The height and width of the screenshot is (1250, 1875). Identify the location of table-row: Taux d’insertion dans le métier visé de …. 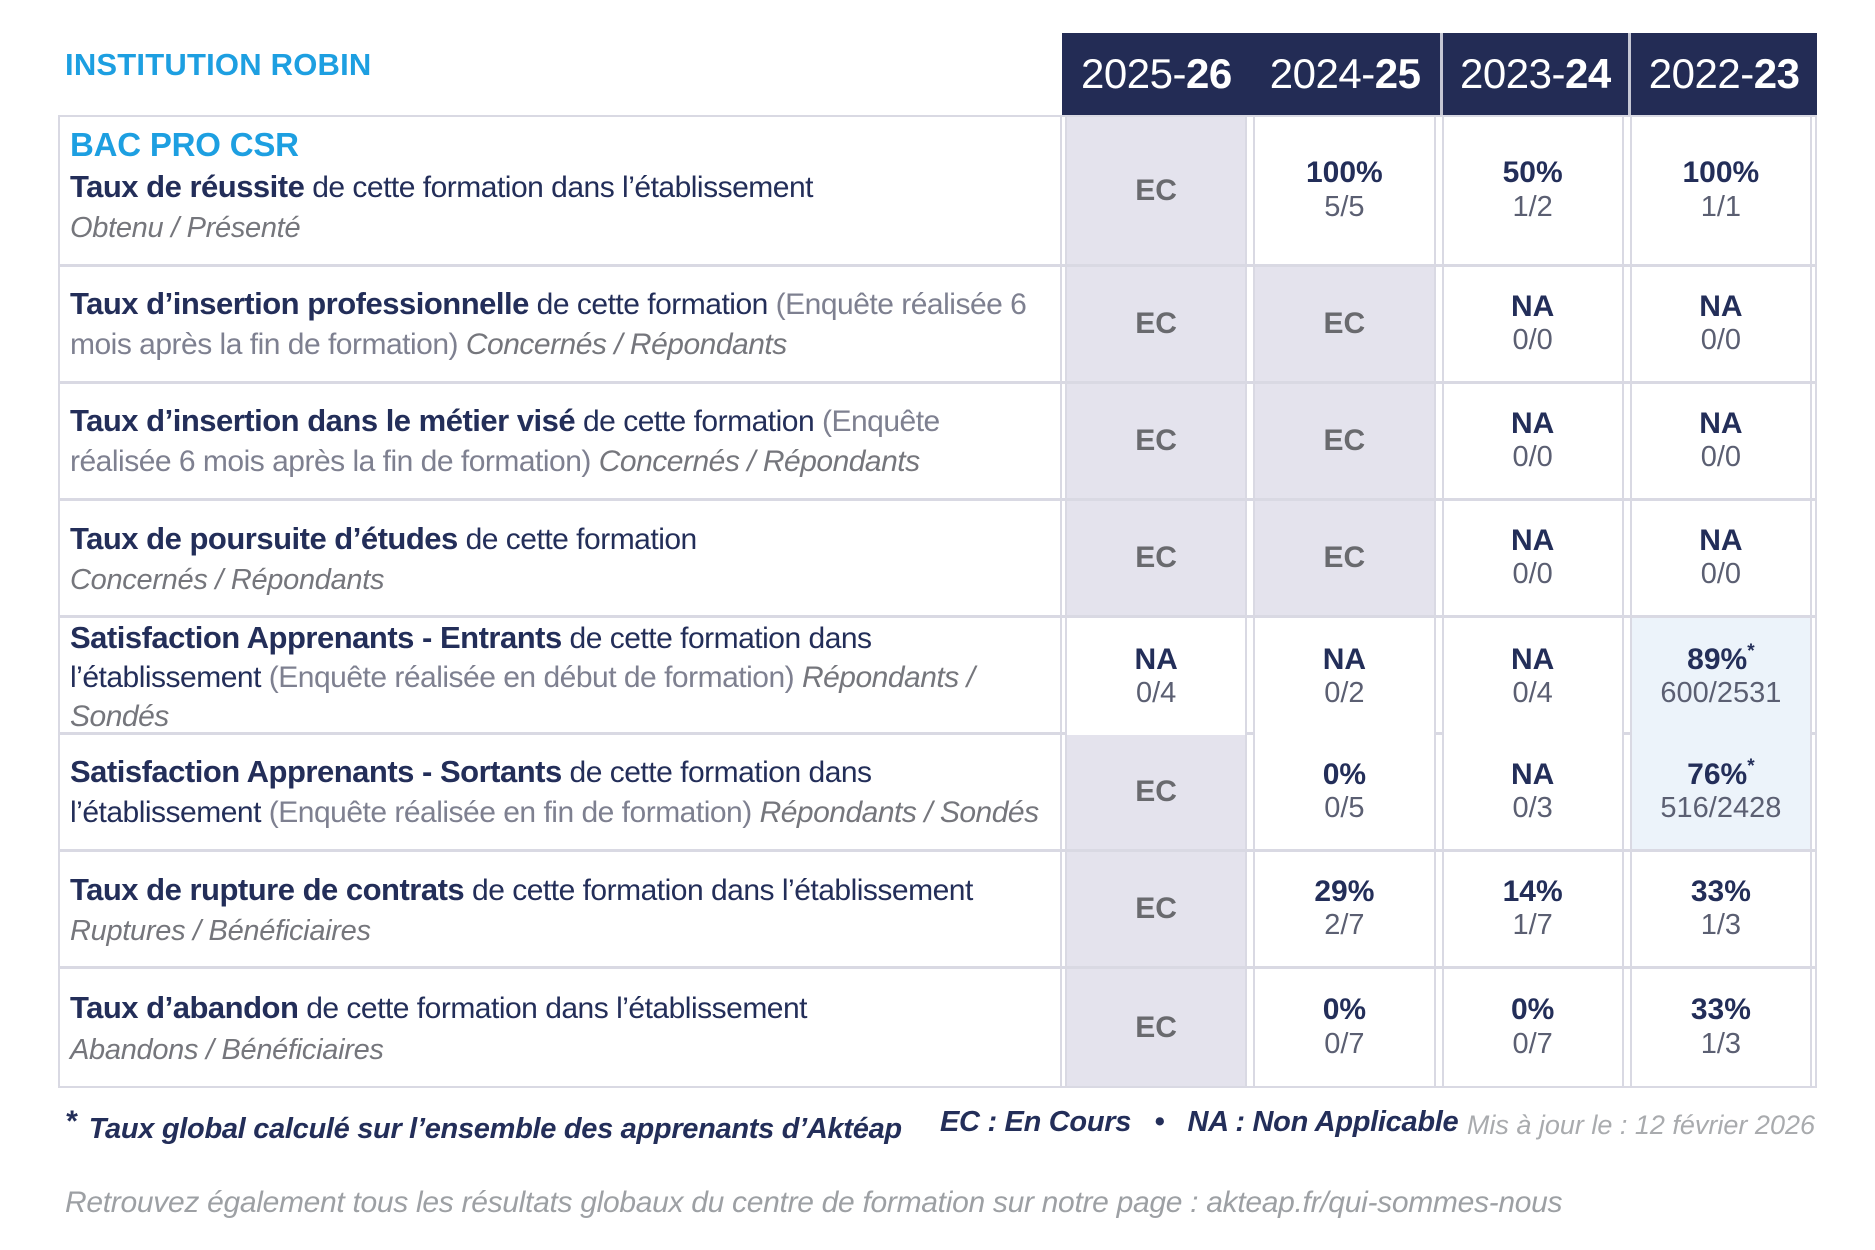
(937, 442).